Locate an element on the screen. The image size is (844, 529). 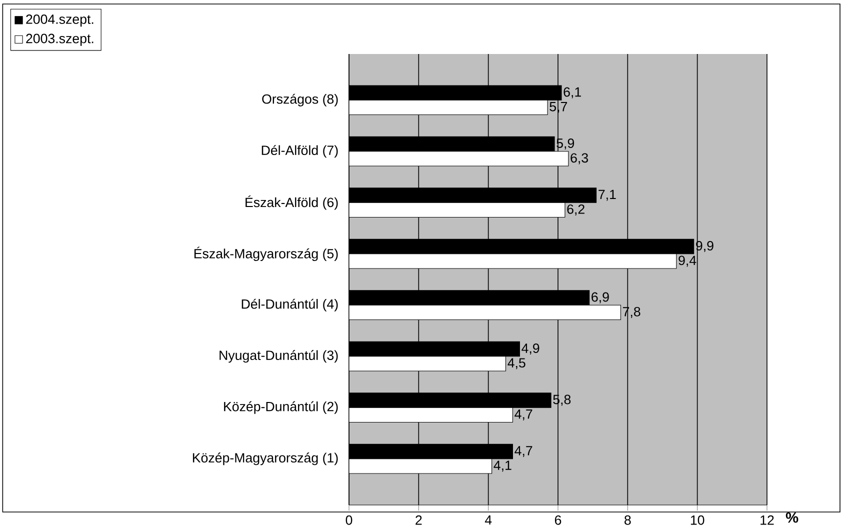
data-label: 6,9 is located at coordinates (600, 298).